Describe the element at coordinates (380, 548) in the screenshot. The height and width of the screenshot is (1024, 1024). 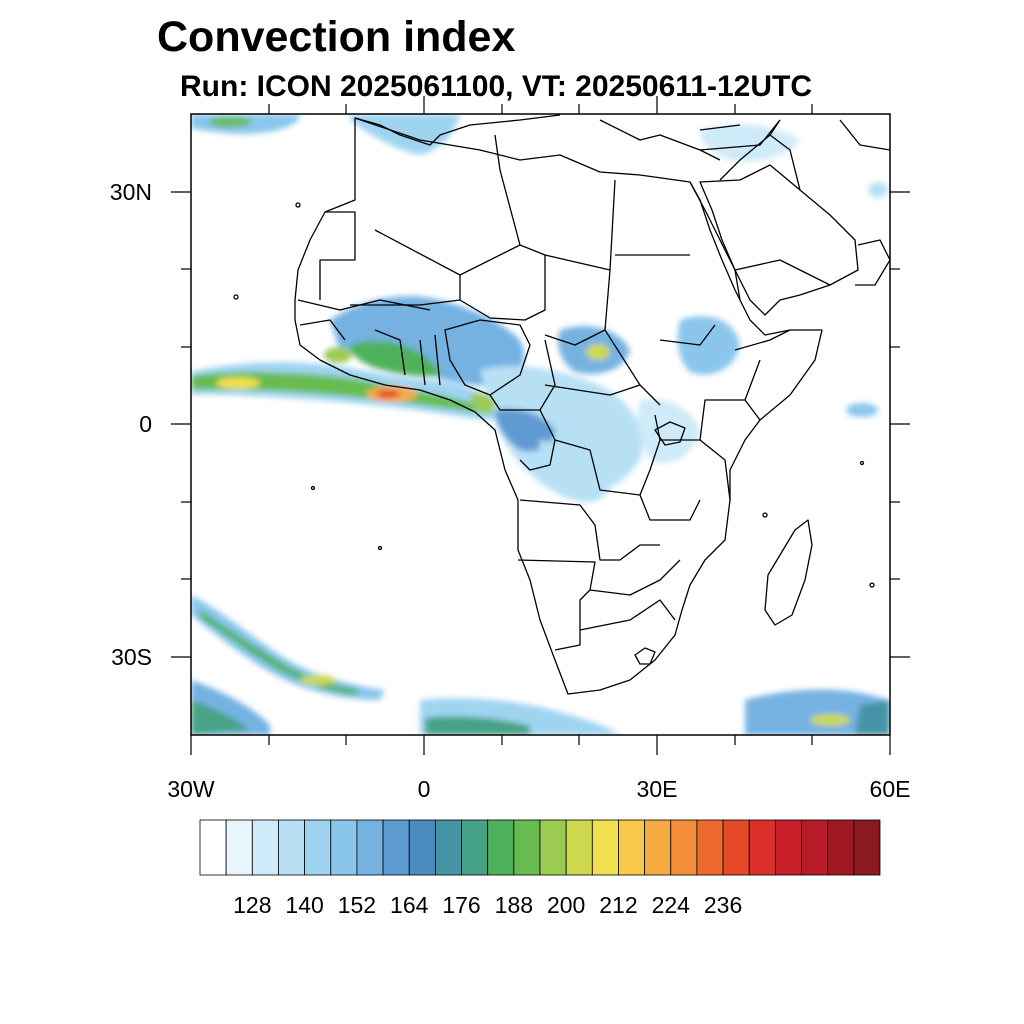
I see `small-island-south` at that location.